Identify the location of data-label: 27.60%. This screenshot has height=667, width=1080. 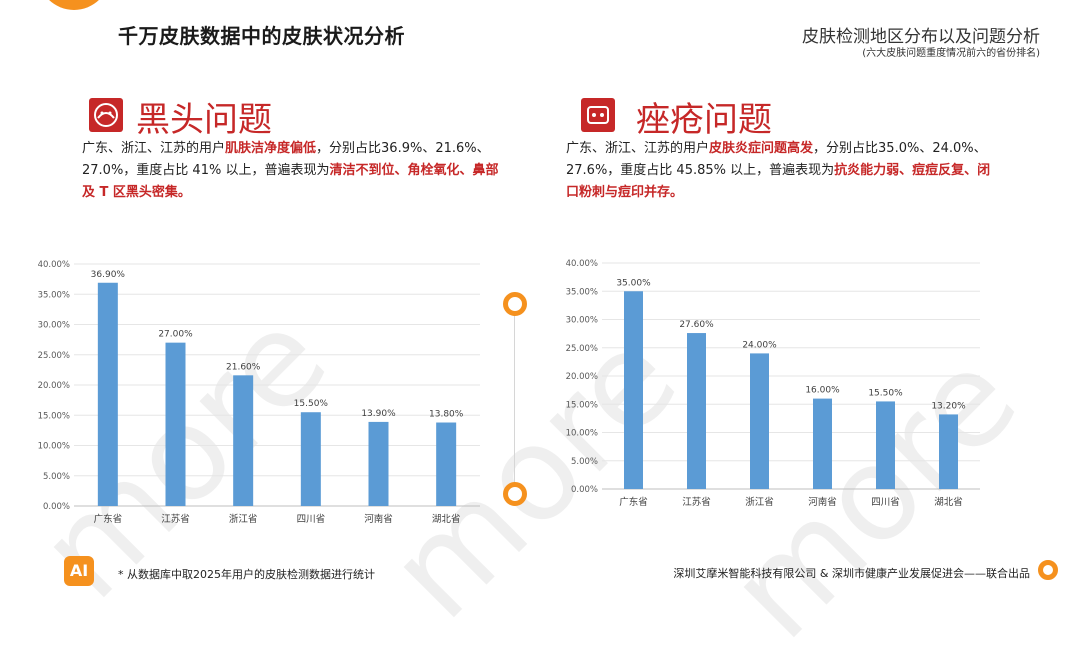
(696, 325).